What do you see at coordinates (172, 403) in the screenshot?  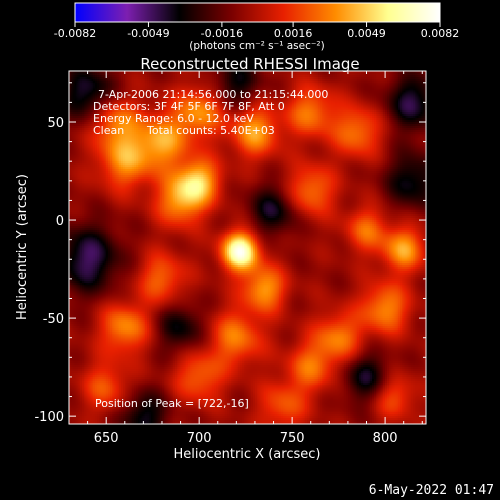 I see `peak-position-text: Position of Peak = [722,-16]` at bounding box center [172, 403].